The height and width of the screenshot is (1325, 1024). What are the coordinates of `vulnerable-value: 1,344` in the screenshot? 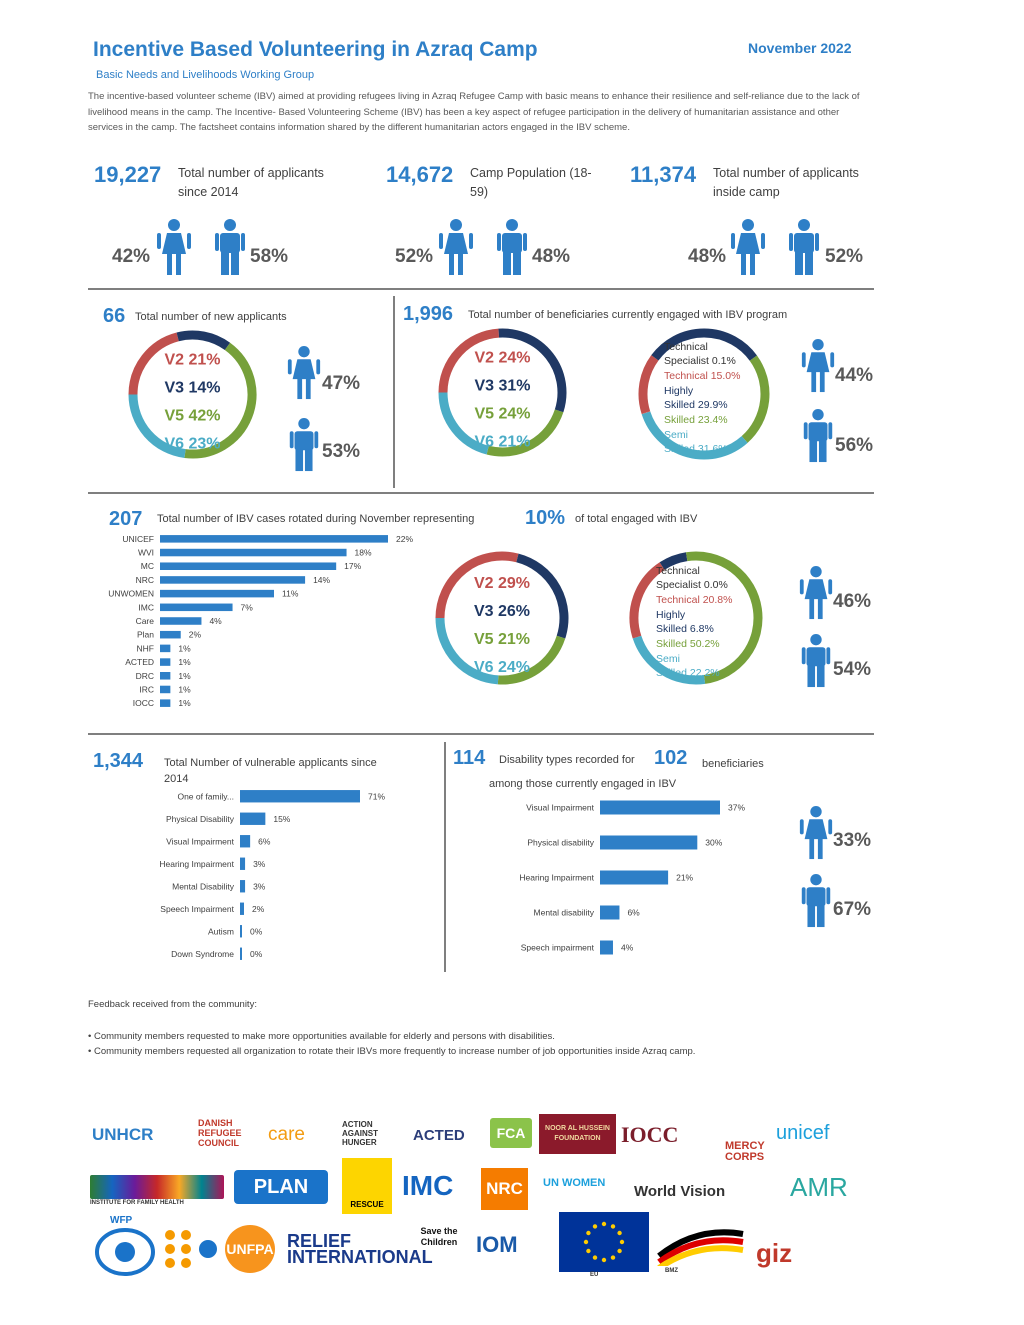 It's located at (118, 761).